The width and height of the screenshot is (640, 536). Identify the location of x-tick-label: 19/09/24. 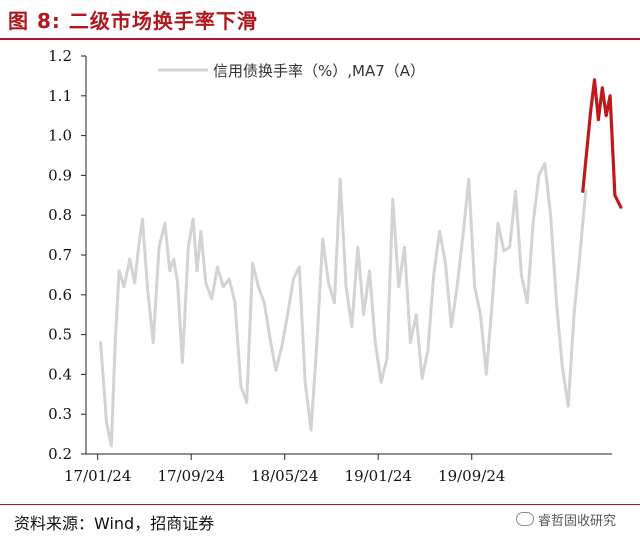
(471, 476).